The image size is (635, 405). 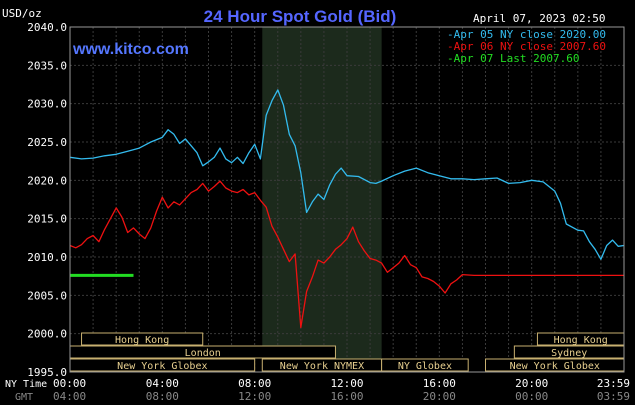 I want to click on legend-entry-apr06: -Apr 06 NY close 2007.60, so click(x=526, y=46).